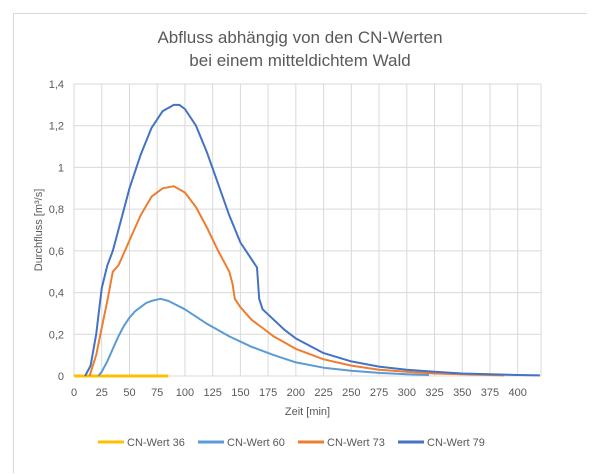  What do you see at coordinates (434, 393) in the screenshot?
I see `x-tick-label: 325` at bounding box center [434, 393].